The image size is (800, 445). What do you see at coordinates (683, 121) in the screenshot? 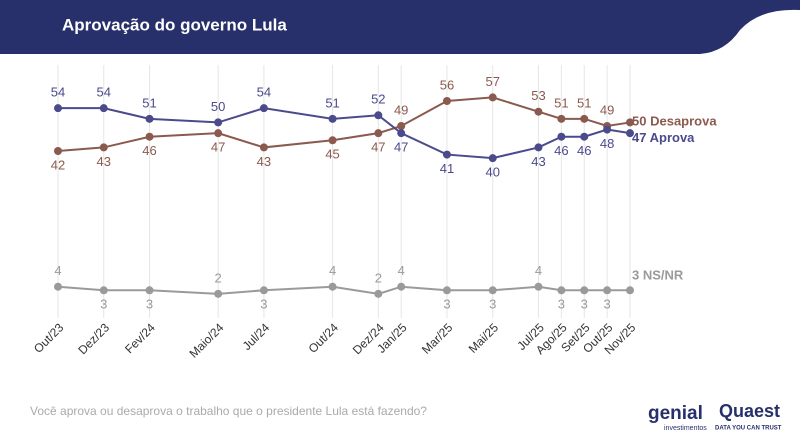
I see `legend-entry: Desaprova` at bounding box center [683, 121].